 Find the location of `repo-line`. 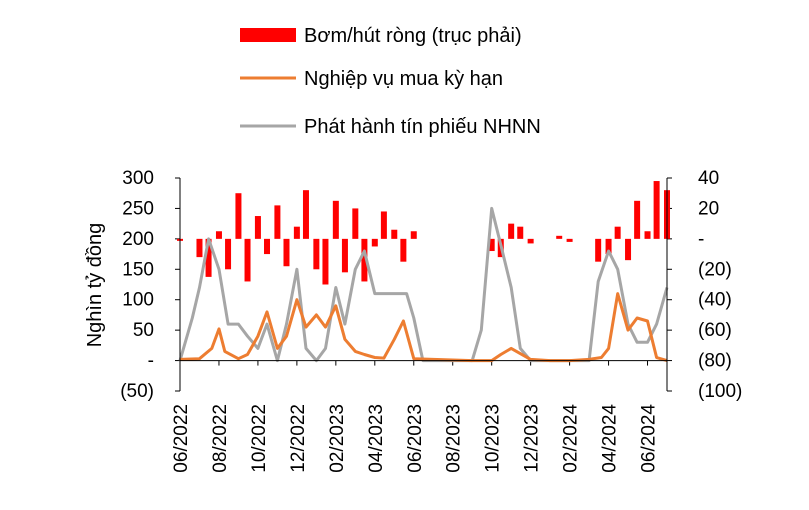

repo-line is located at coordinates (423, 327).